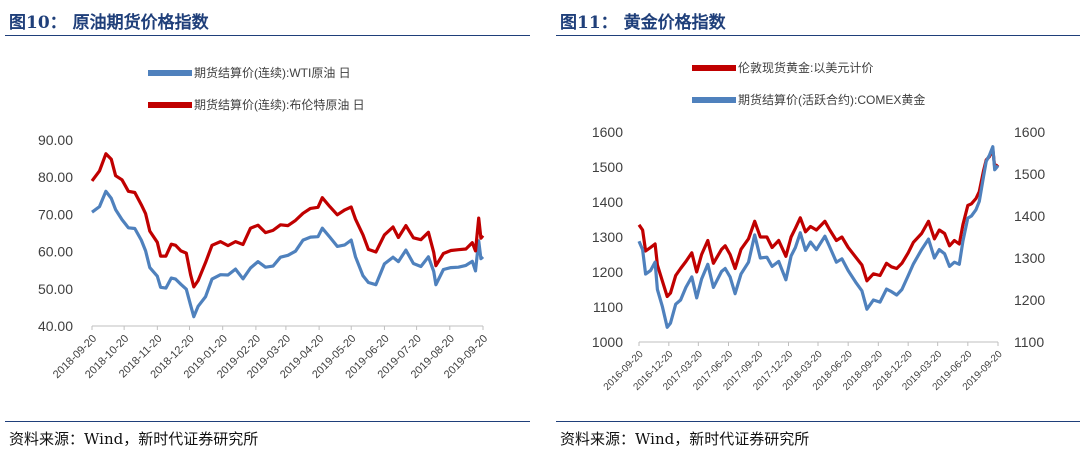 The image size is (1080, 451). I want to click on legend-label: 期货结算价(活跃合约):COMEX黄金, so click(831, 99).